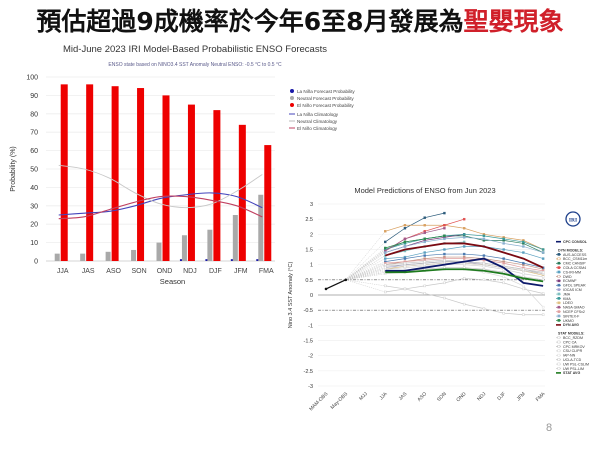  What do you see at coordinates (572, 290) in the screenshot?
I see `legend-label: IOCAS ICM` at bounding box center [572, 290].